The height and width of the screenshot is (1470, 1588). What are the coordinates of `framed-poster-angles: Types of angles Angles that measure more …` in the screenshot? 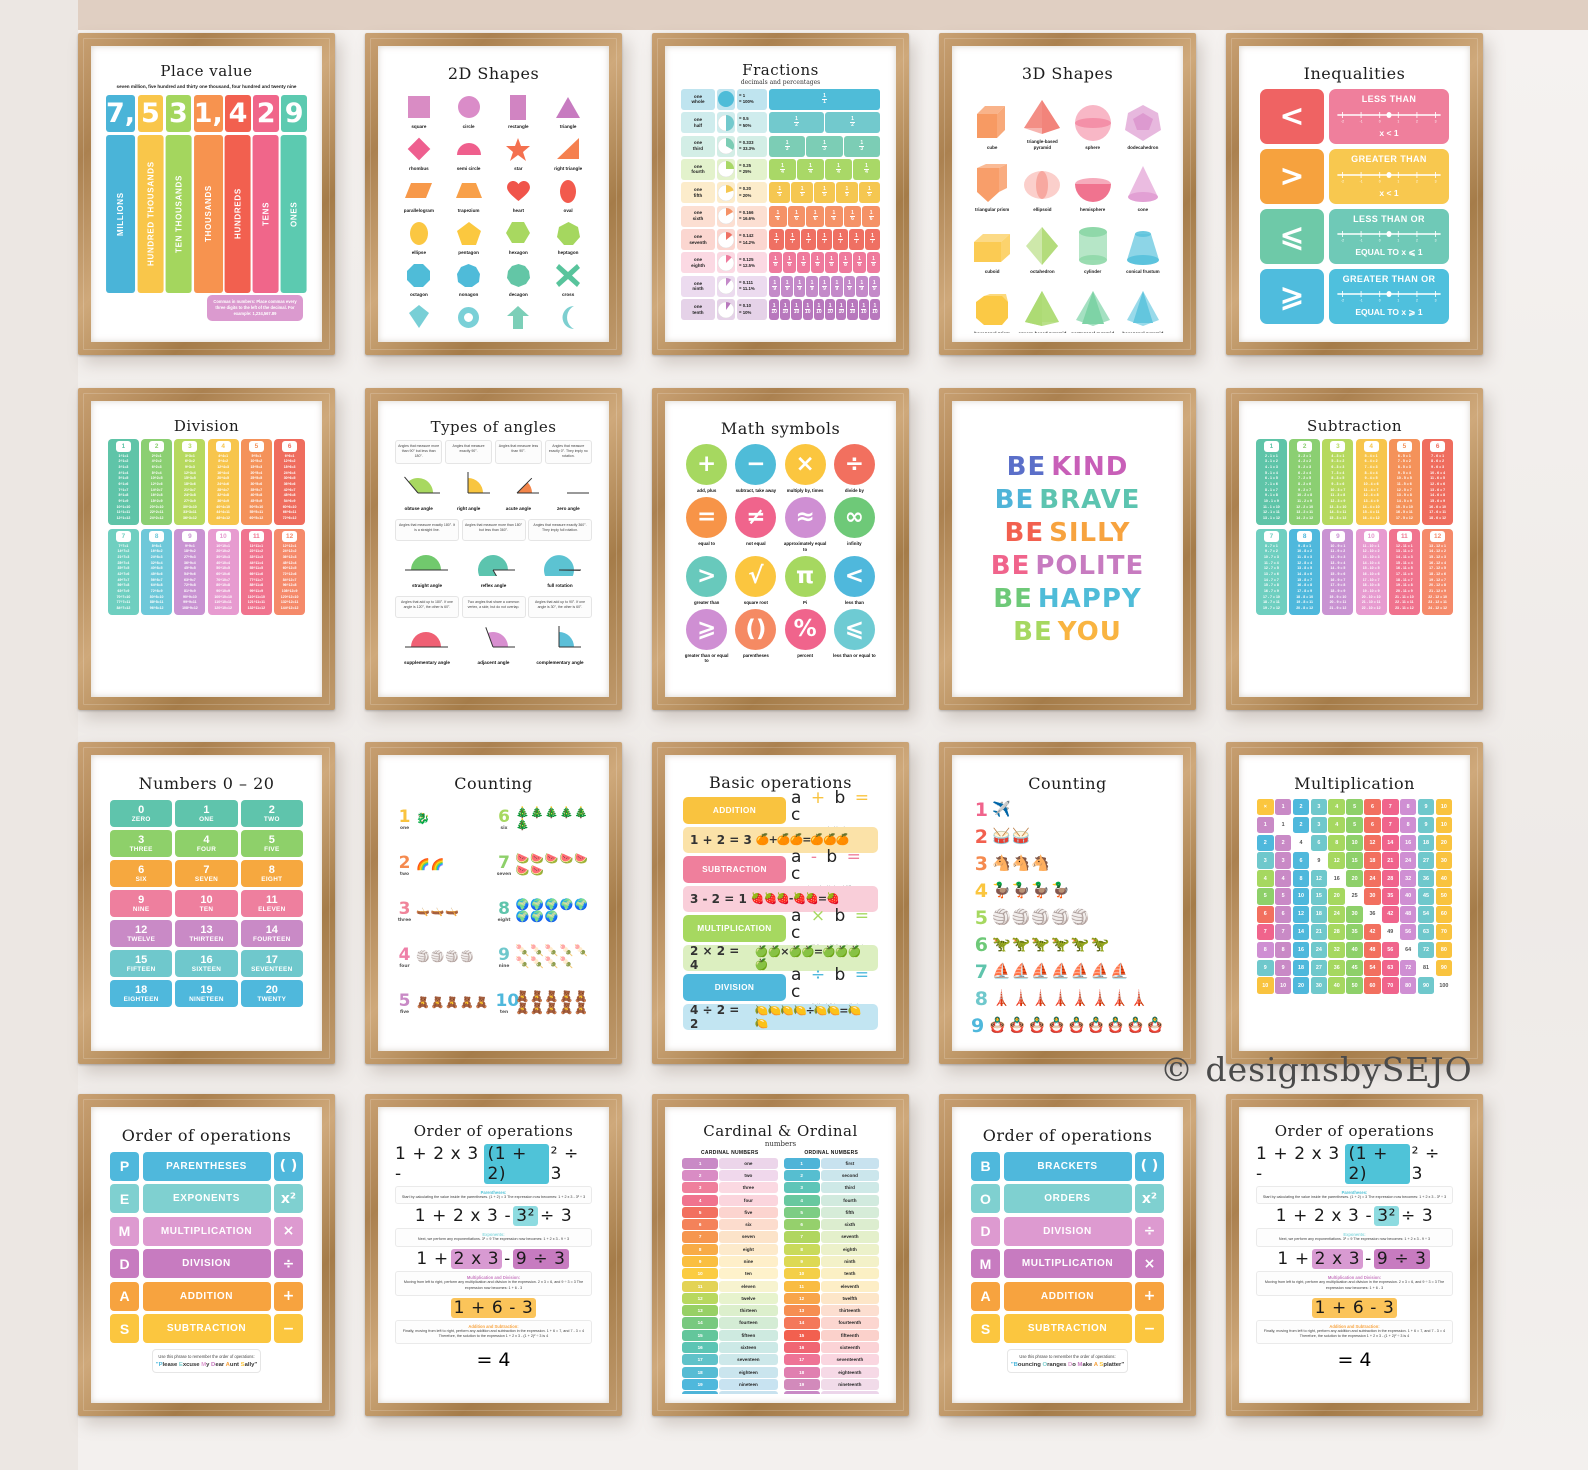 It's located at (493, 549).